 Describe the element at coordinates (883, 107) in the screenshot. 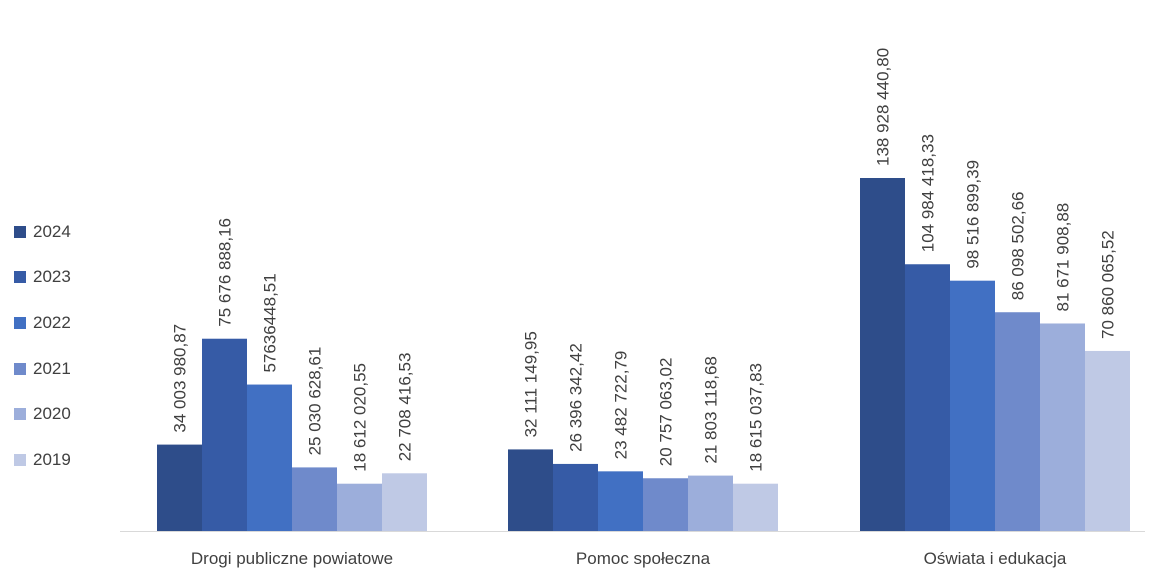

I see `data-label-2024-3: 138 928 440,80` at that location.